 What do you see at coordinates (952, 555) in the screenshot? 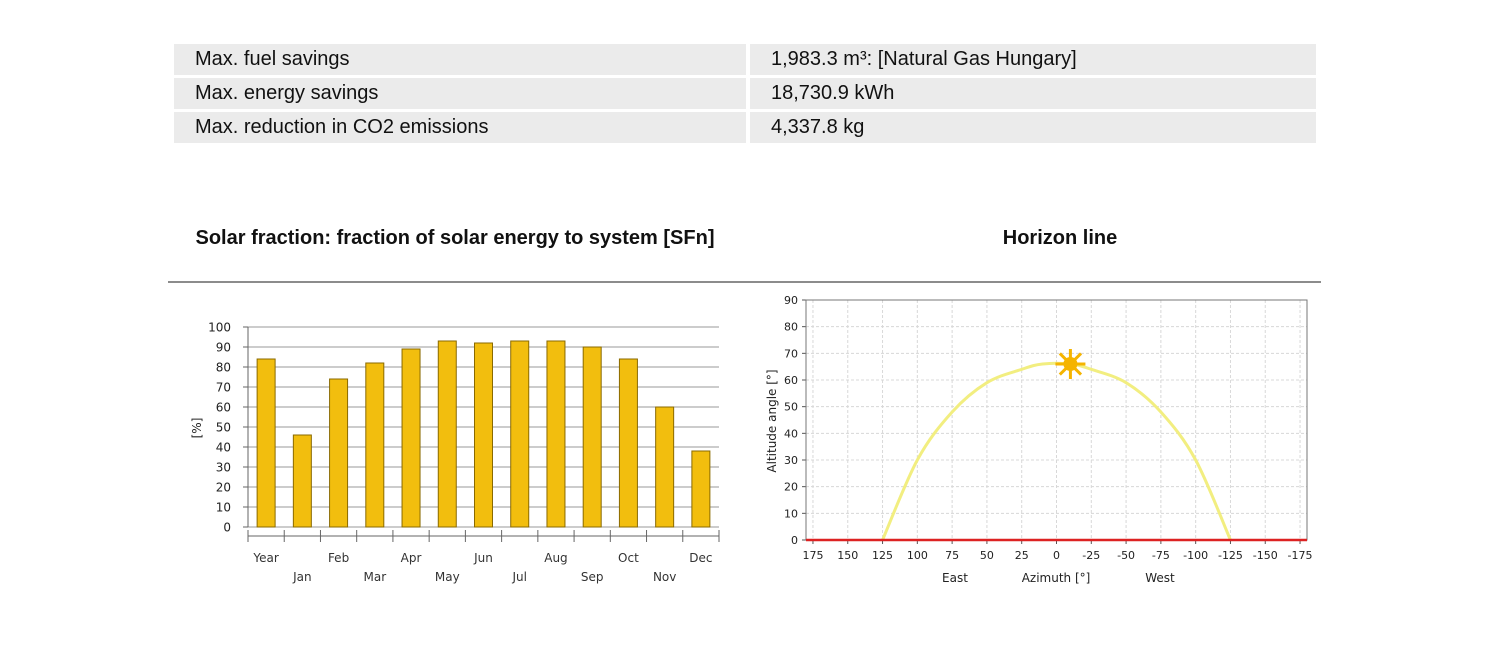
I see `x-tick-label: 75` at bounding box center [952, 555].